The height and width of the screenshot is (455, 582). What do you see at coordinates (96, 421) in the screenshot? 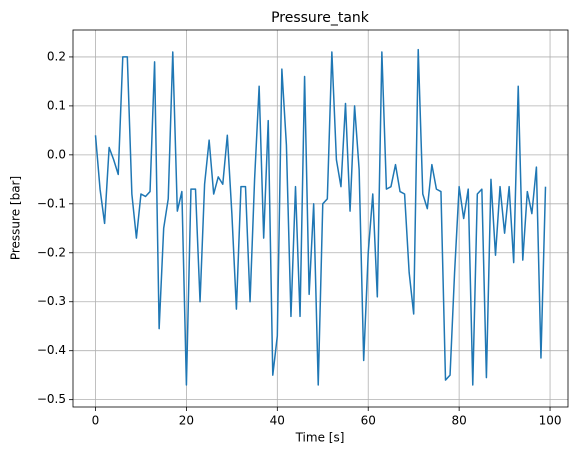
I see `x-tick-label: 0` at bounding box center [96, 421].